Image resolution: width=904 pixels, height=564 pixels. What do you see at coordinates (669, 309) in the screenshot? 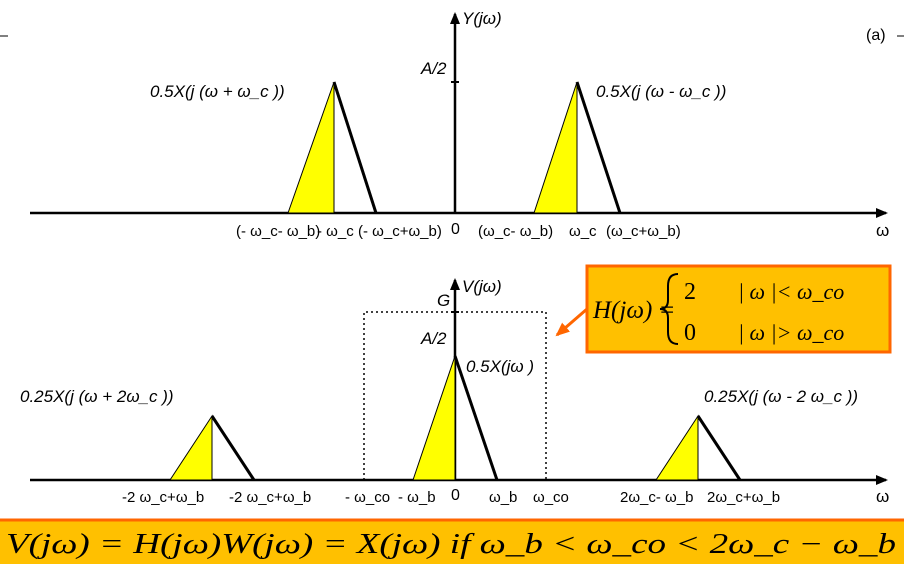
I see `cases-brace` at bounding box center [669, 309].